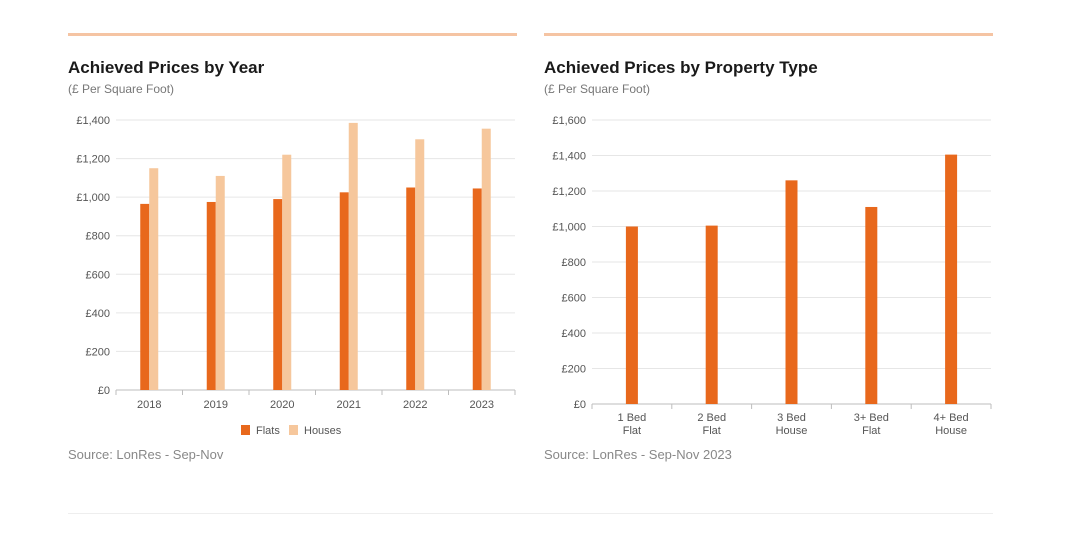 Image resolution: width=1080 pixels, height=540 pixels. I want to click on legend-label: Flats, so click(268, 431).